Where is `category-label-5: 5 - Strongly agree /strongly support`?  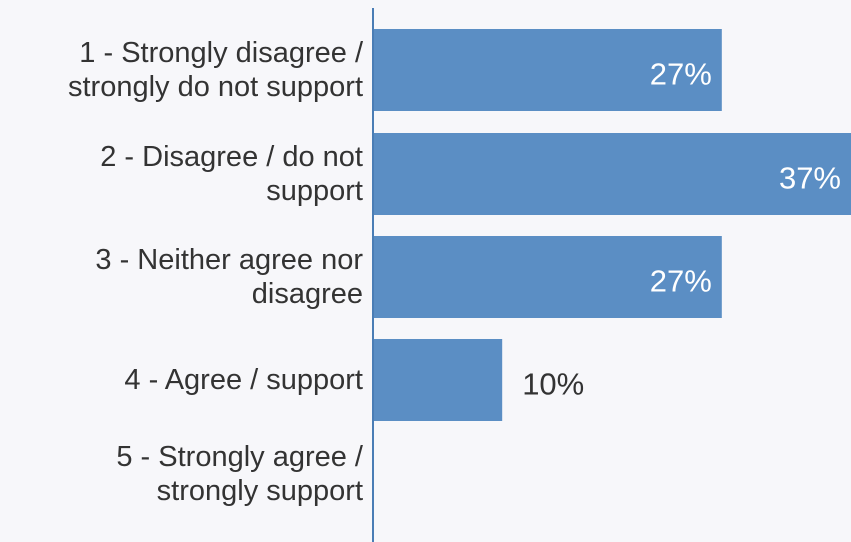 category-label-5: 5 - Strongly agree /strongly support is located at coordinates (240, 474).